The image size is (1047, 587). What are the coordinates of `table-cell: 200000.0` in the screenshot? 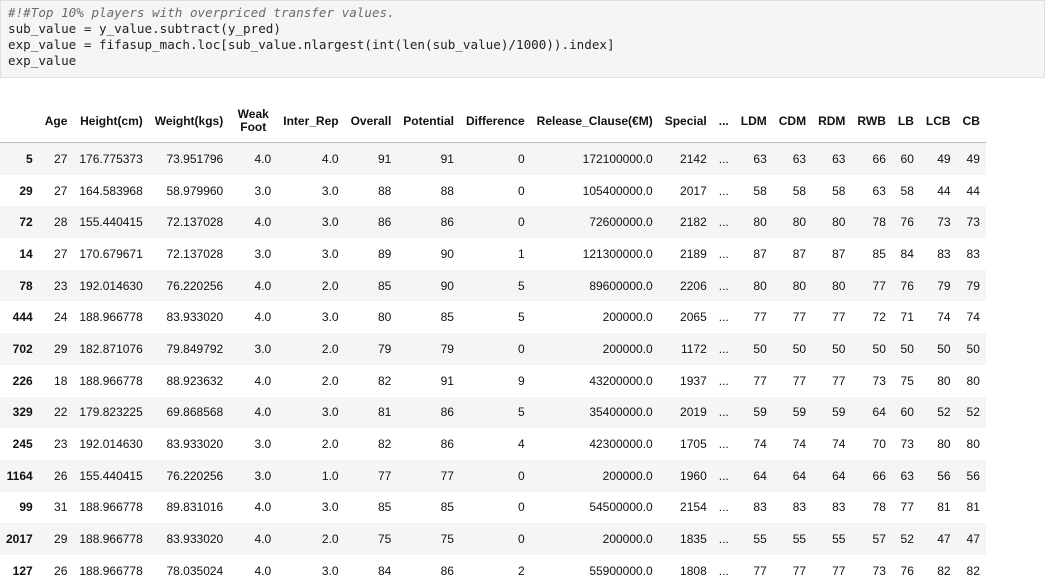 It's located at (627, 539).